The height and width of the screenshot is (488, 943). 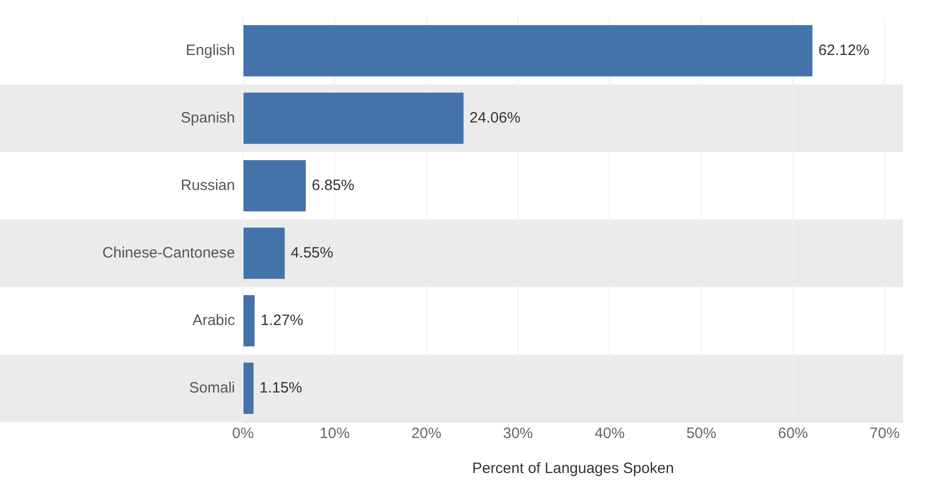 I want to click on y-tick-label: English, so click(x=210, y=50).